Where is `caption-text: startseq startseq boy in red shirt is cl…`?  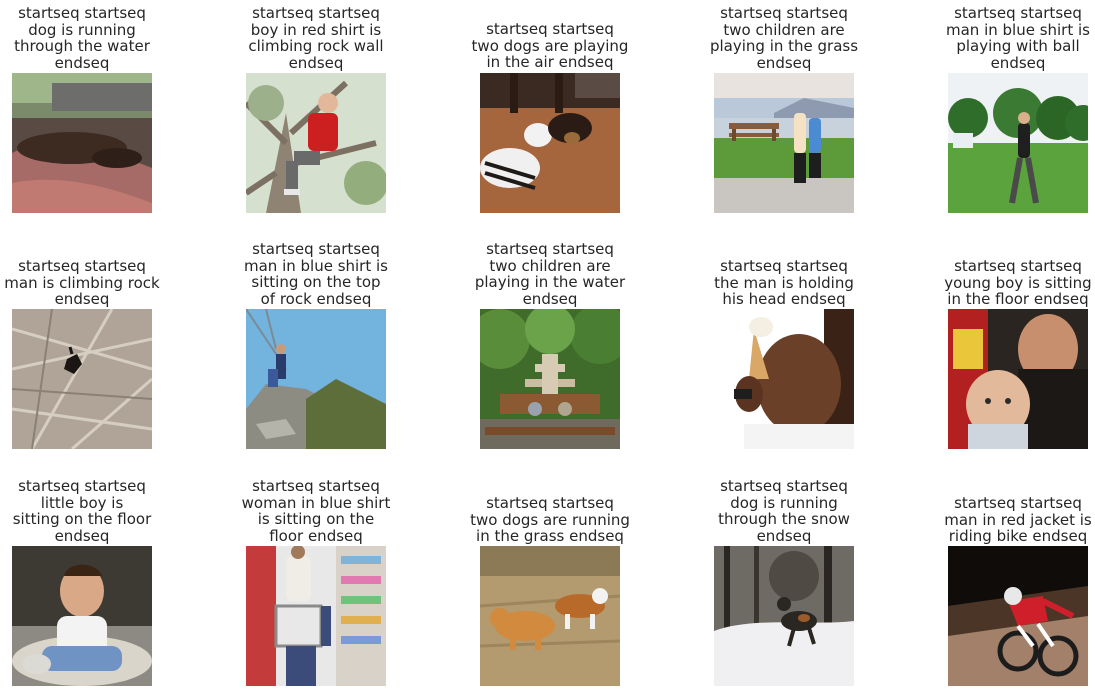 caption-text: startseq startseq boy in red shirt is cl… is located at coordinates (316, 38).